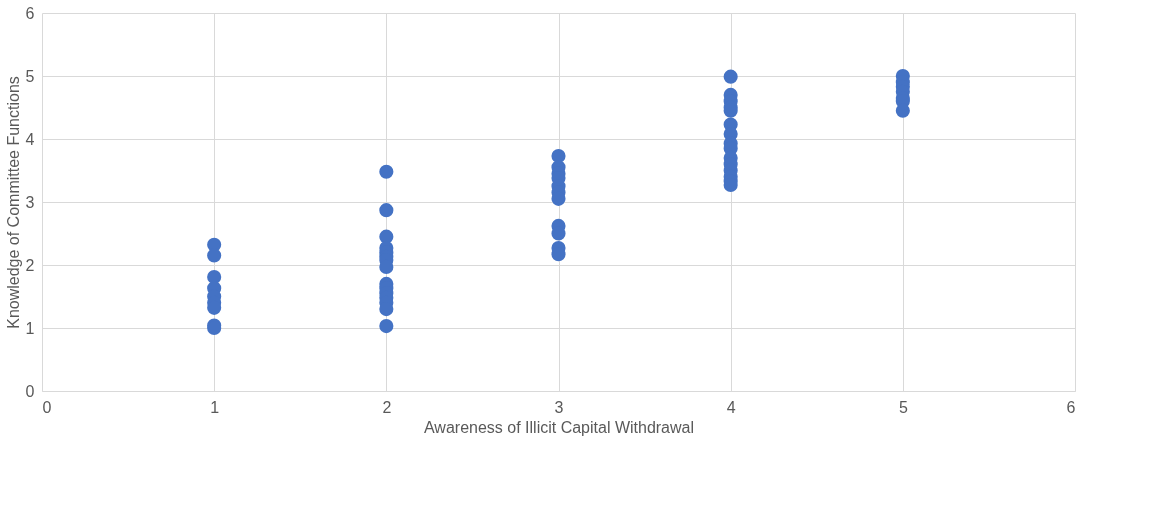 This screenshot has width=1164, height=528. Describe the element at coordinates (1071, 407) in the screenshot. I see `x-tick-label: 6` at that location.